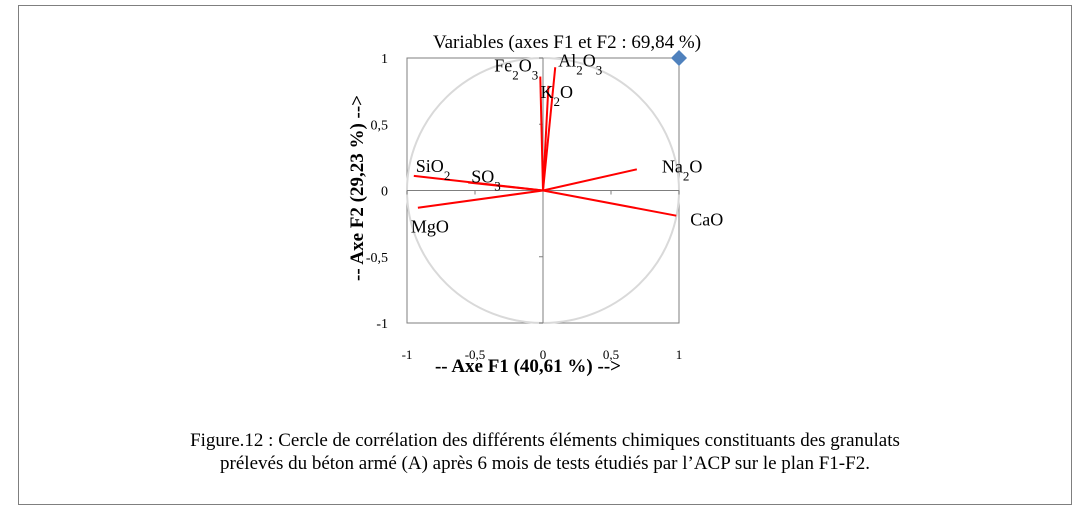  What do you see at coordinates (580, 63) in the screenshot?
I see `variable-label-al2o3: Al2O3` at bounding box center [580, 63].